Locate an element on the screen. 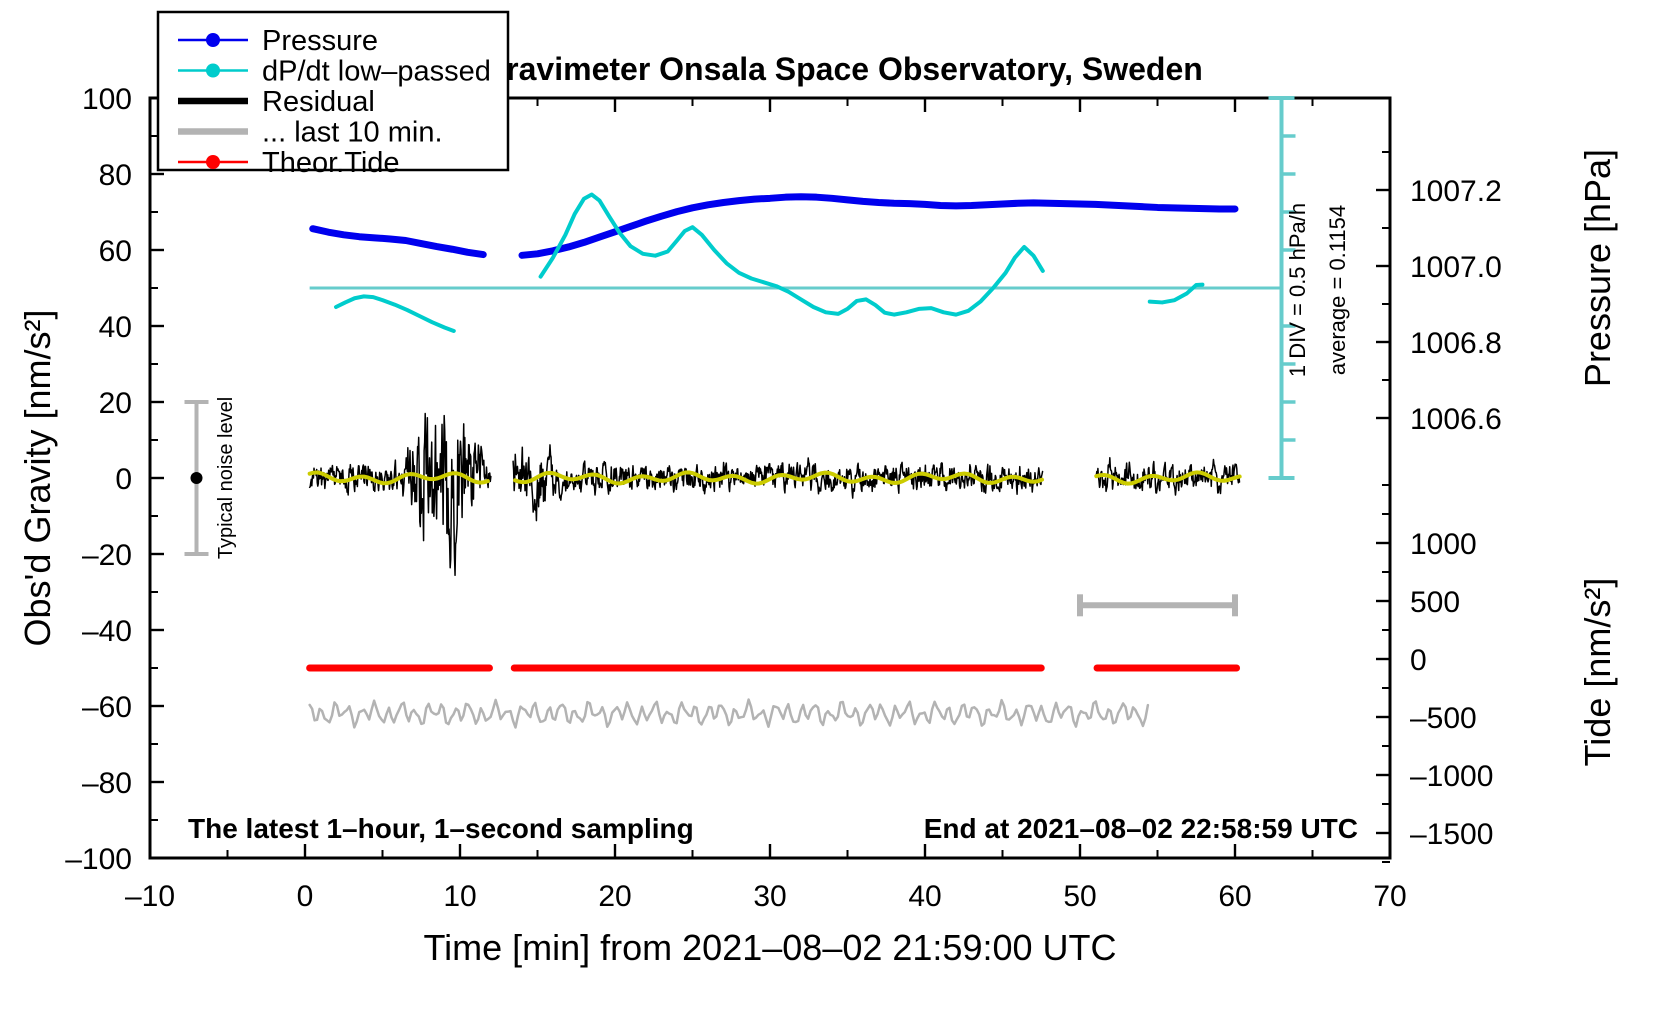 This screenshot has width=1660, height=1020. svg-text: 80 is located at coordinates (115, 175).